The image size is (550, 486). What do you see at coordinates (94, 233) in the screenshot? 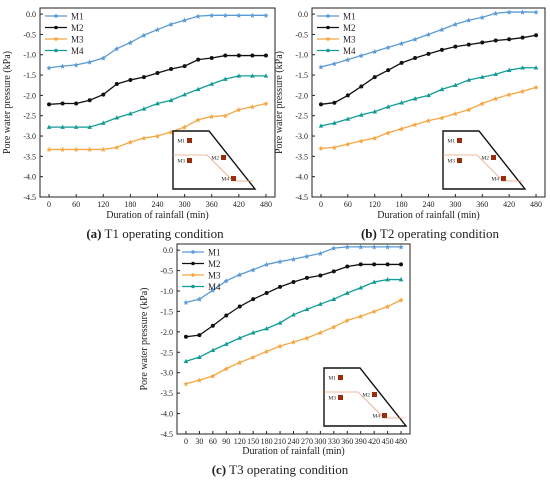
I see `caption-panel-a-label: (a)` at bounding box center [94, 233].